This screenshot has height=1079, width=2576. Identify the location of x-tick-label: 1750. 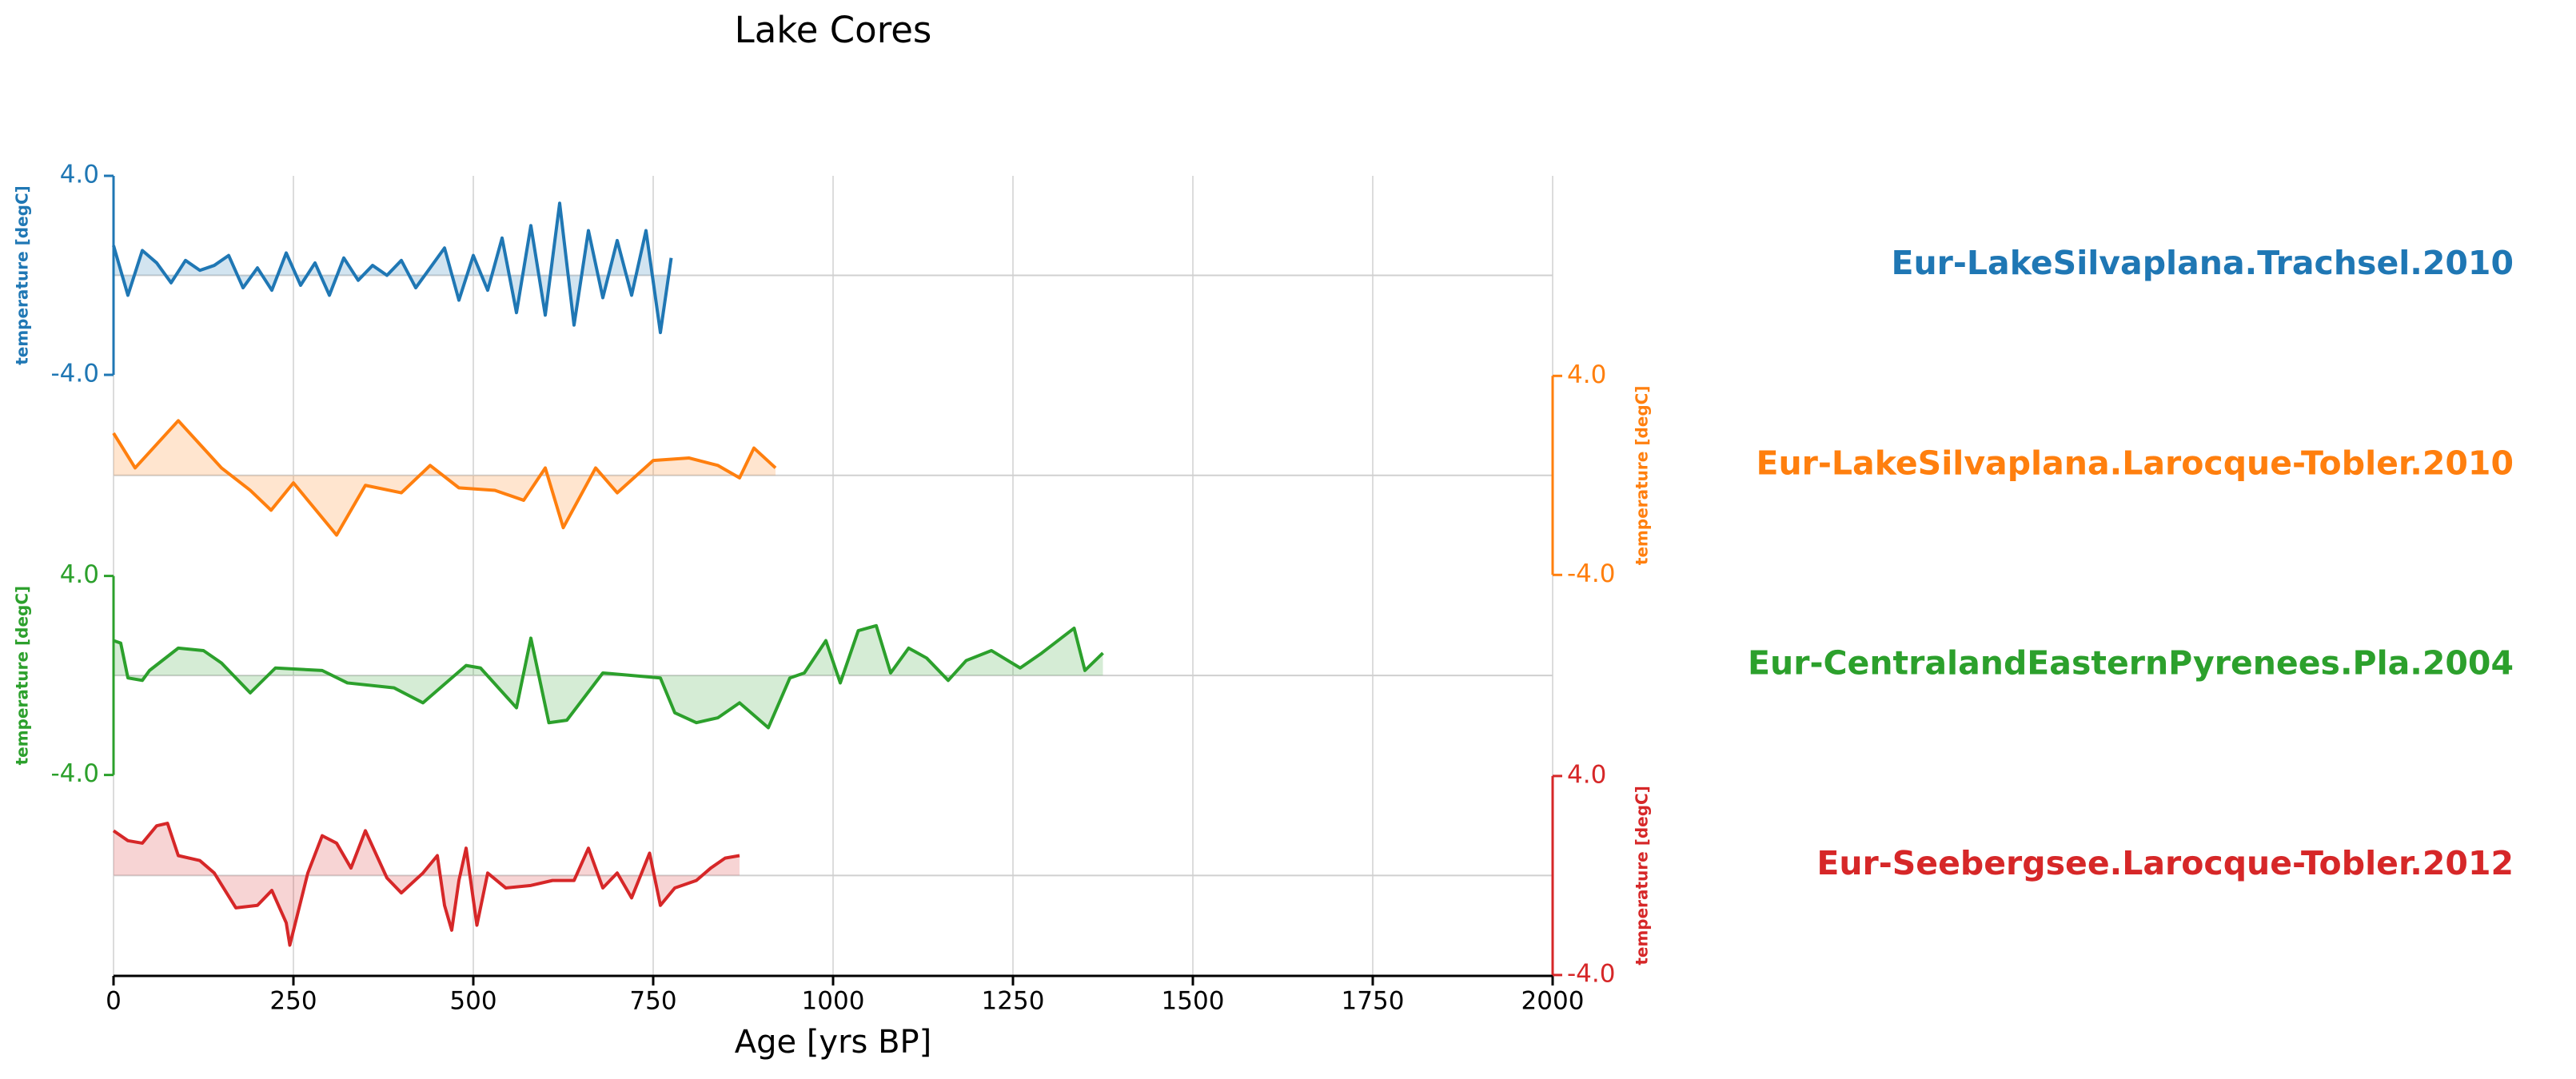
(1373, 1001).